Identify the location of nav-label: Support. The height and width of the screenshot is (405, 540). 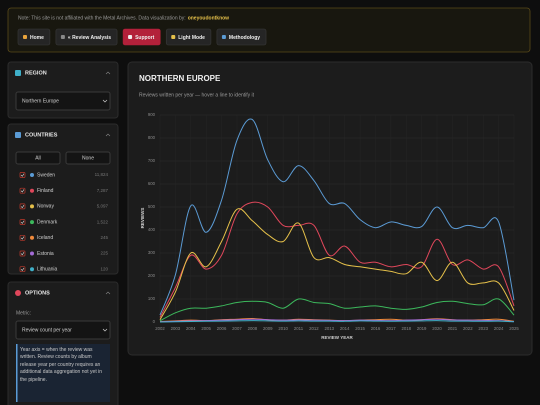
(144, 38).